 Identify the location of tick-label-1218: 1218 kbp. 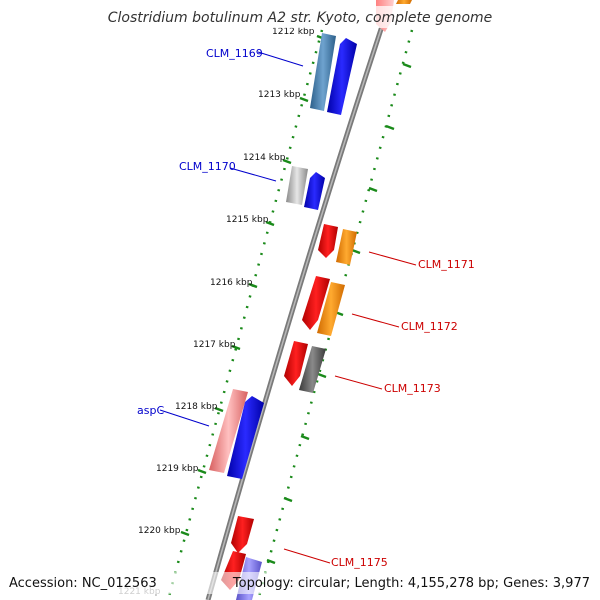
(196, 407).